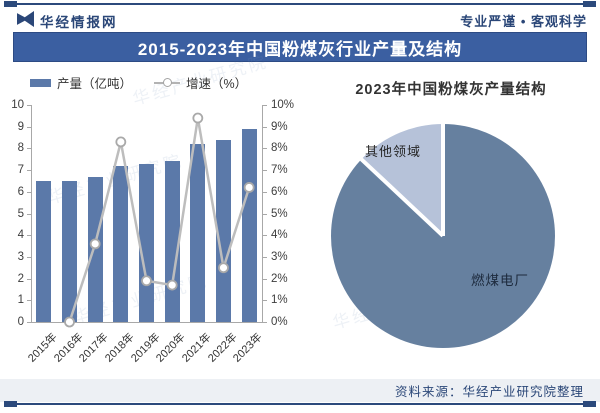  Describe the element at coordinates (44, 251) in the screenshot. I see `bar-2015年` at that location.